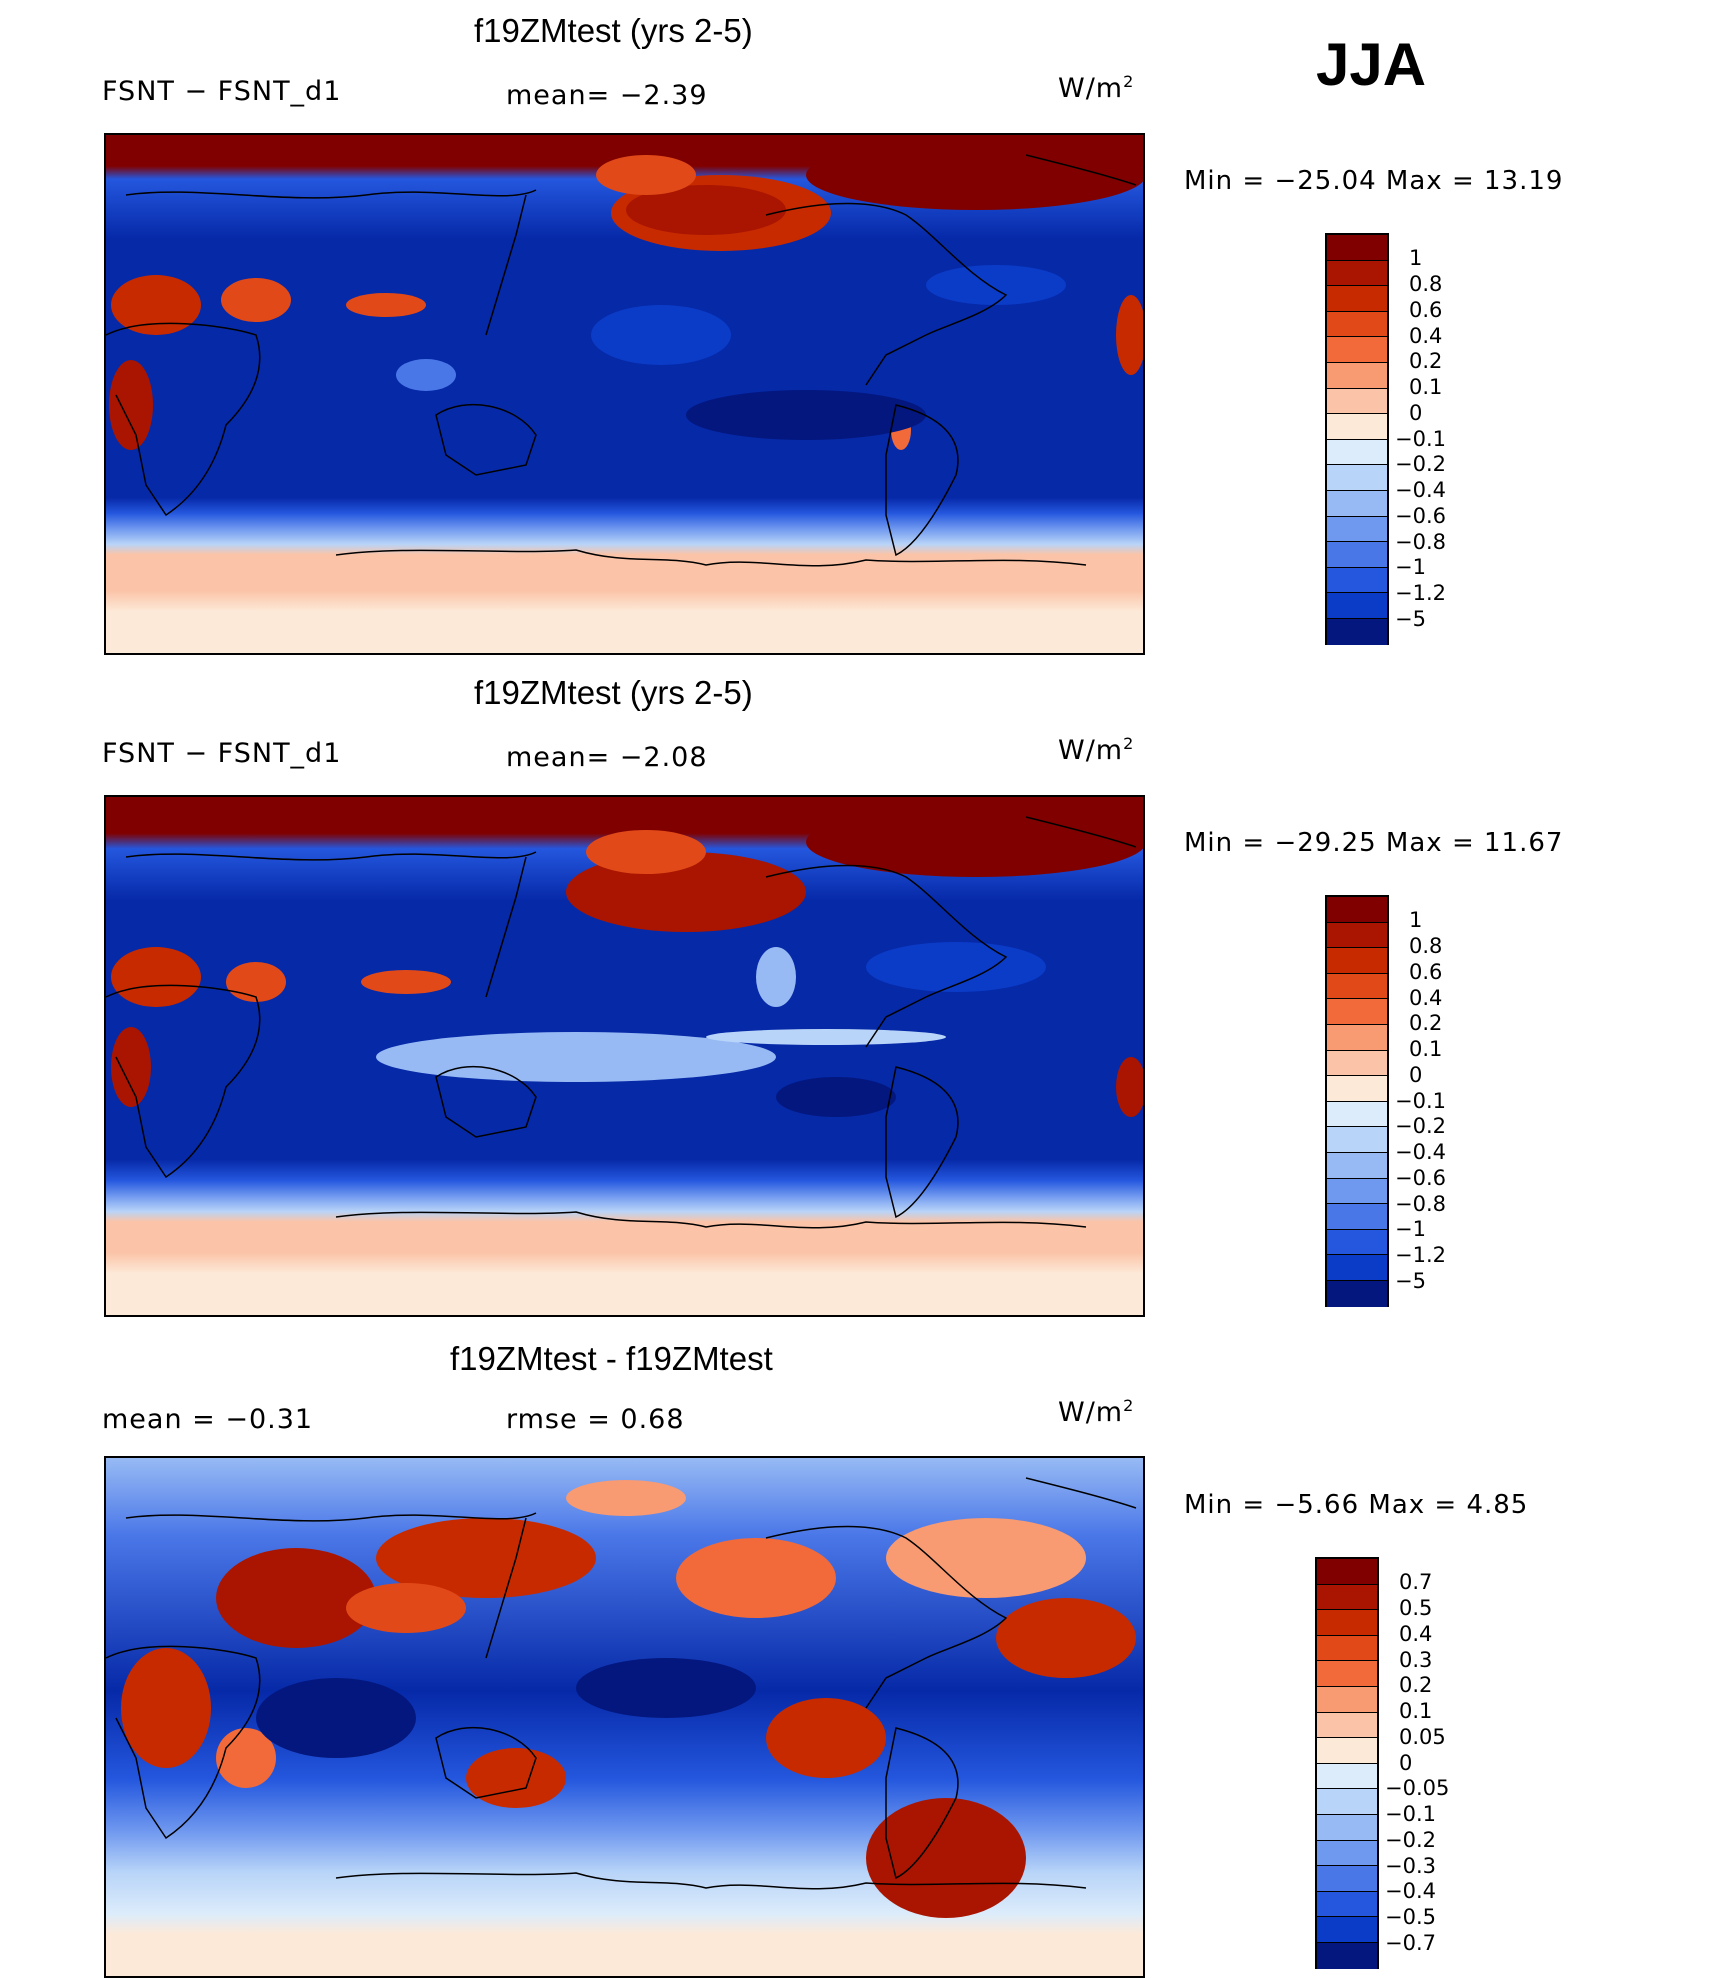 The width and height of the screenshot is (1710, 1979). What do you see at coordinates (613, 692) in the screenshot?
I see `panel-2-title: f19ZMtest (yrs 2-5)` at bounding box center [613, 692].